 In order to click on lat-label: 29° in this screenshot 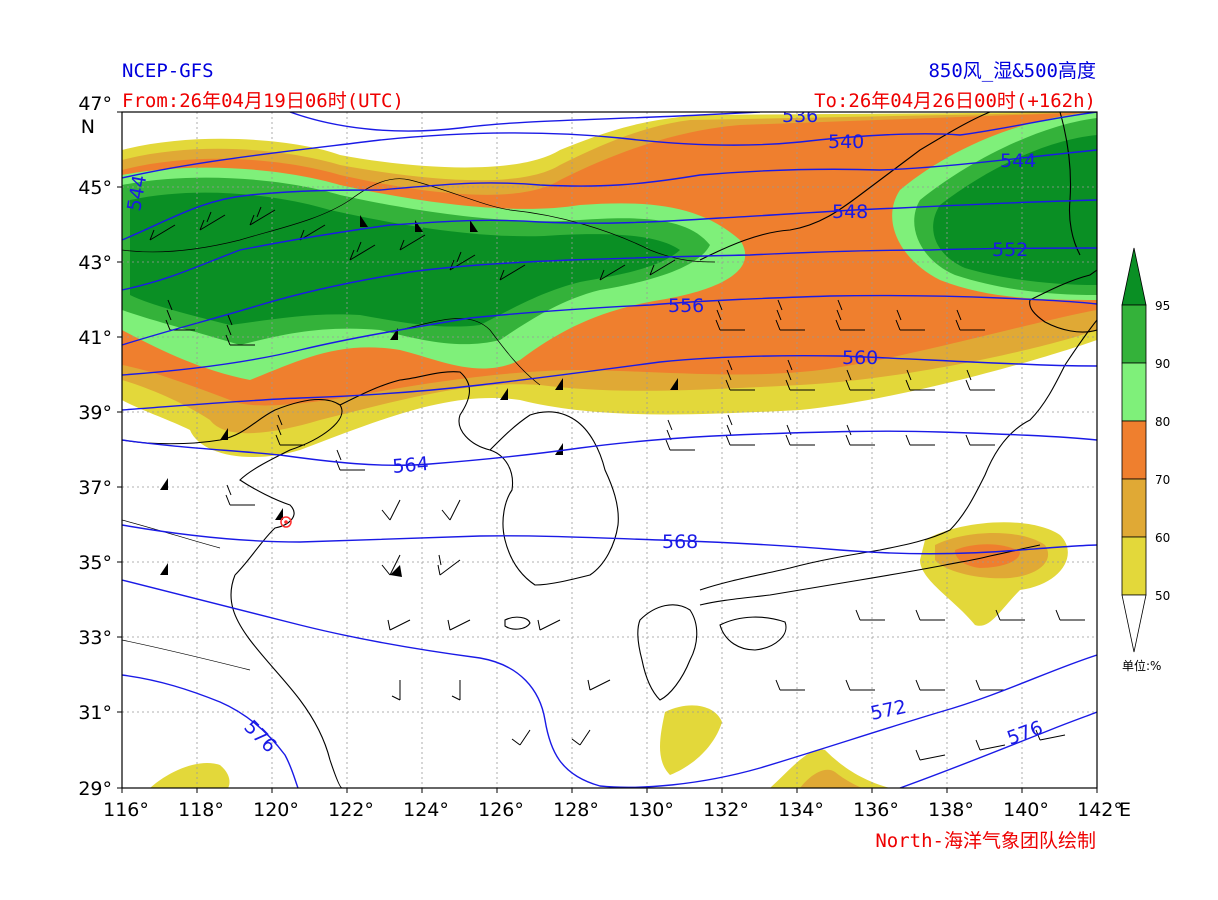, I will do `click(95, 789)`.